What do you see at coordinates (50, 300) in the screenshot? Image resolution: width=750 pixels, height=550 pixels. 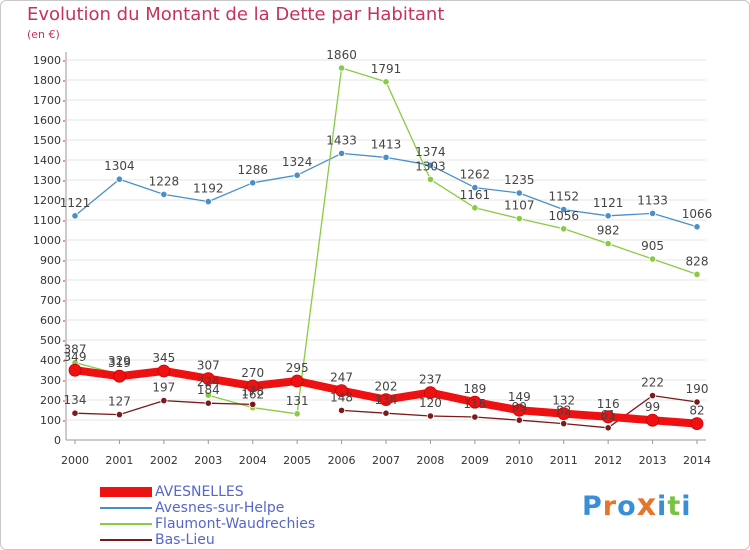 I see `y-tick-label: 700` at bounding box center [50, 300].